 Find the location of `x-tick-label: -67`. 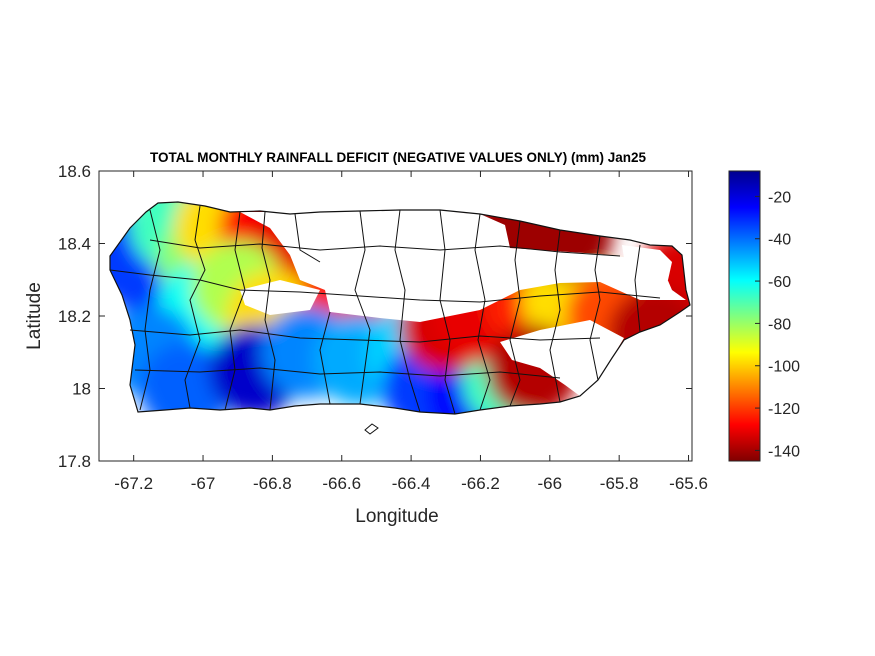

x-tick-label: -67 is located at coordinates (203, 483).